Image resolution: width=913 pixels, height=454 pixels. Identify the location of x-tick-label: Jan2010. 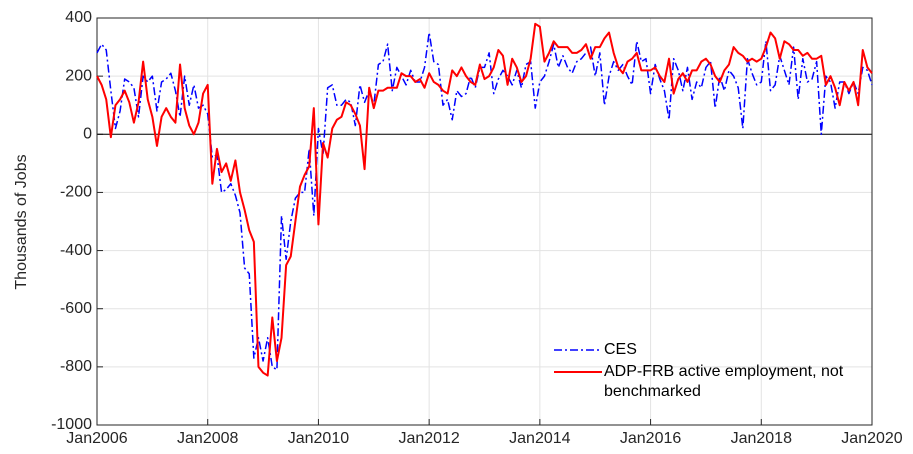
(318, 438).